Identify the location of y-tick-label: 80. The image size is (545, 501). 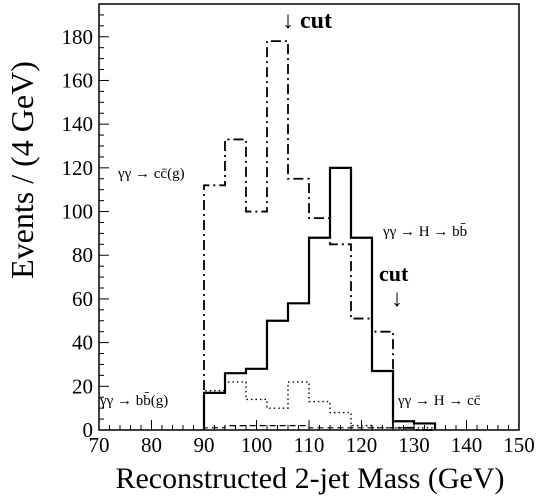
(82, 255).